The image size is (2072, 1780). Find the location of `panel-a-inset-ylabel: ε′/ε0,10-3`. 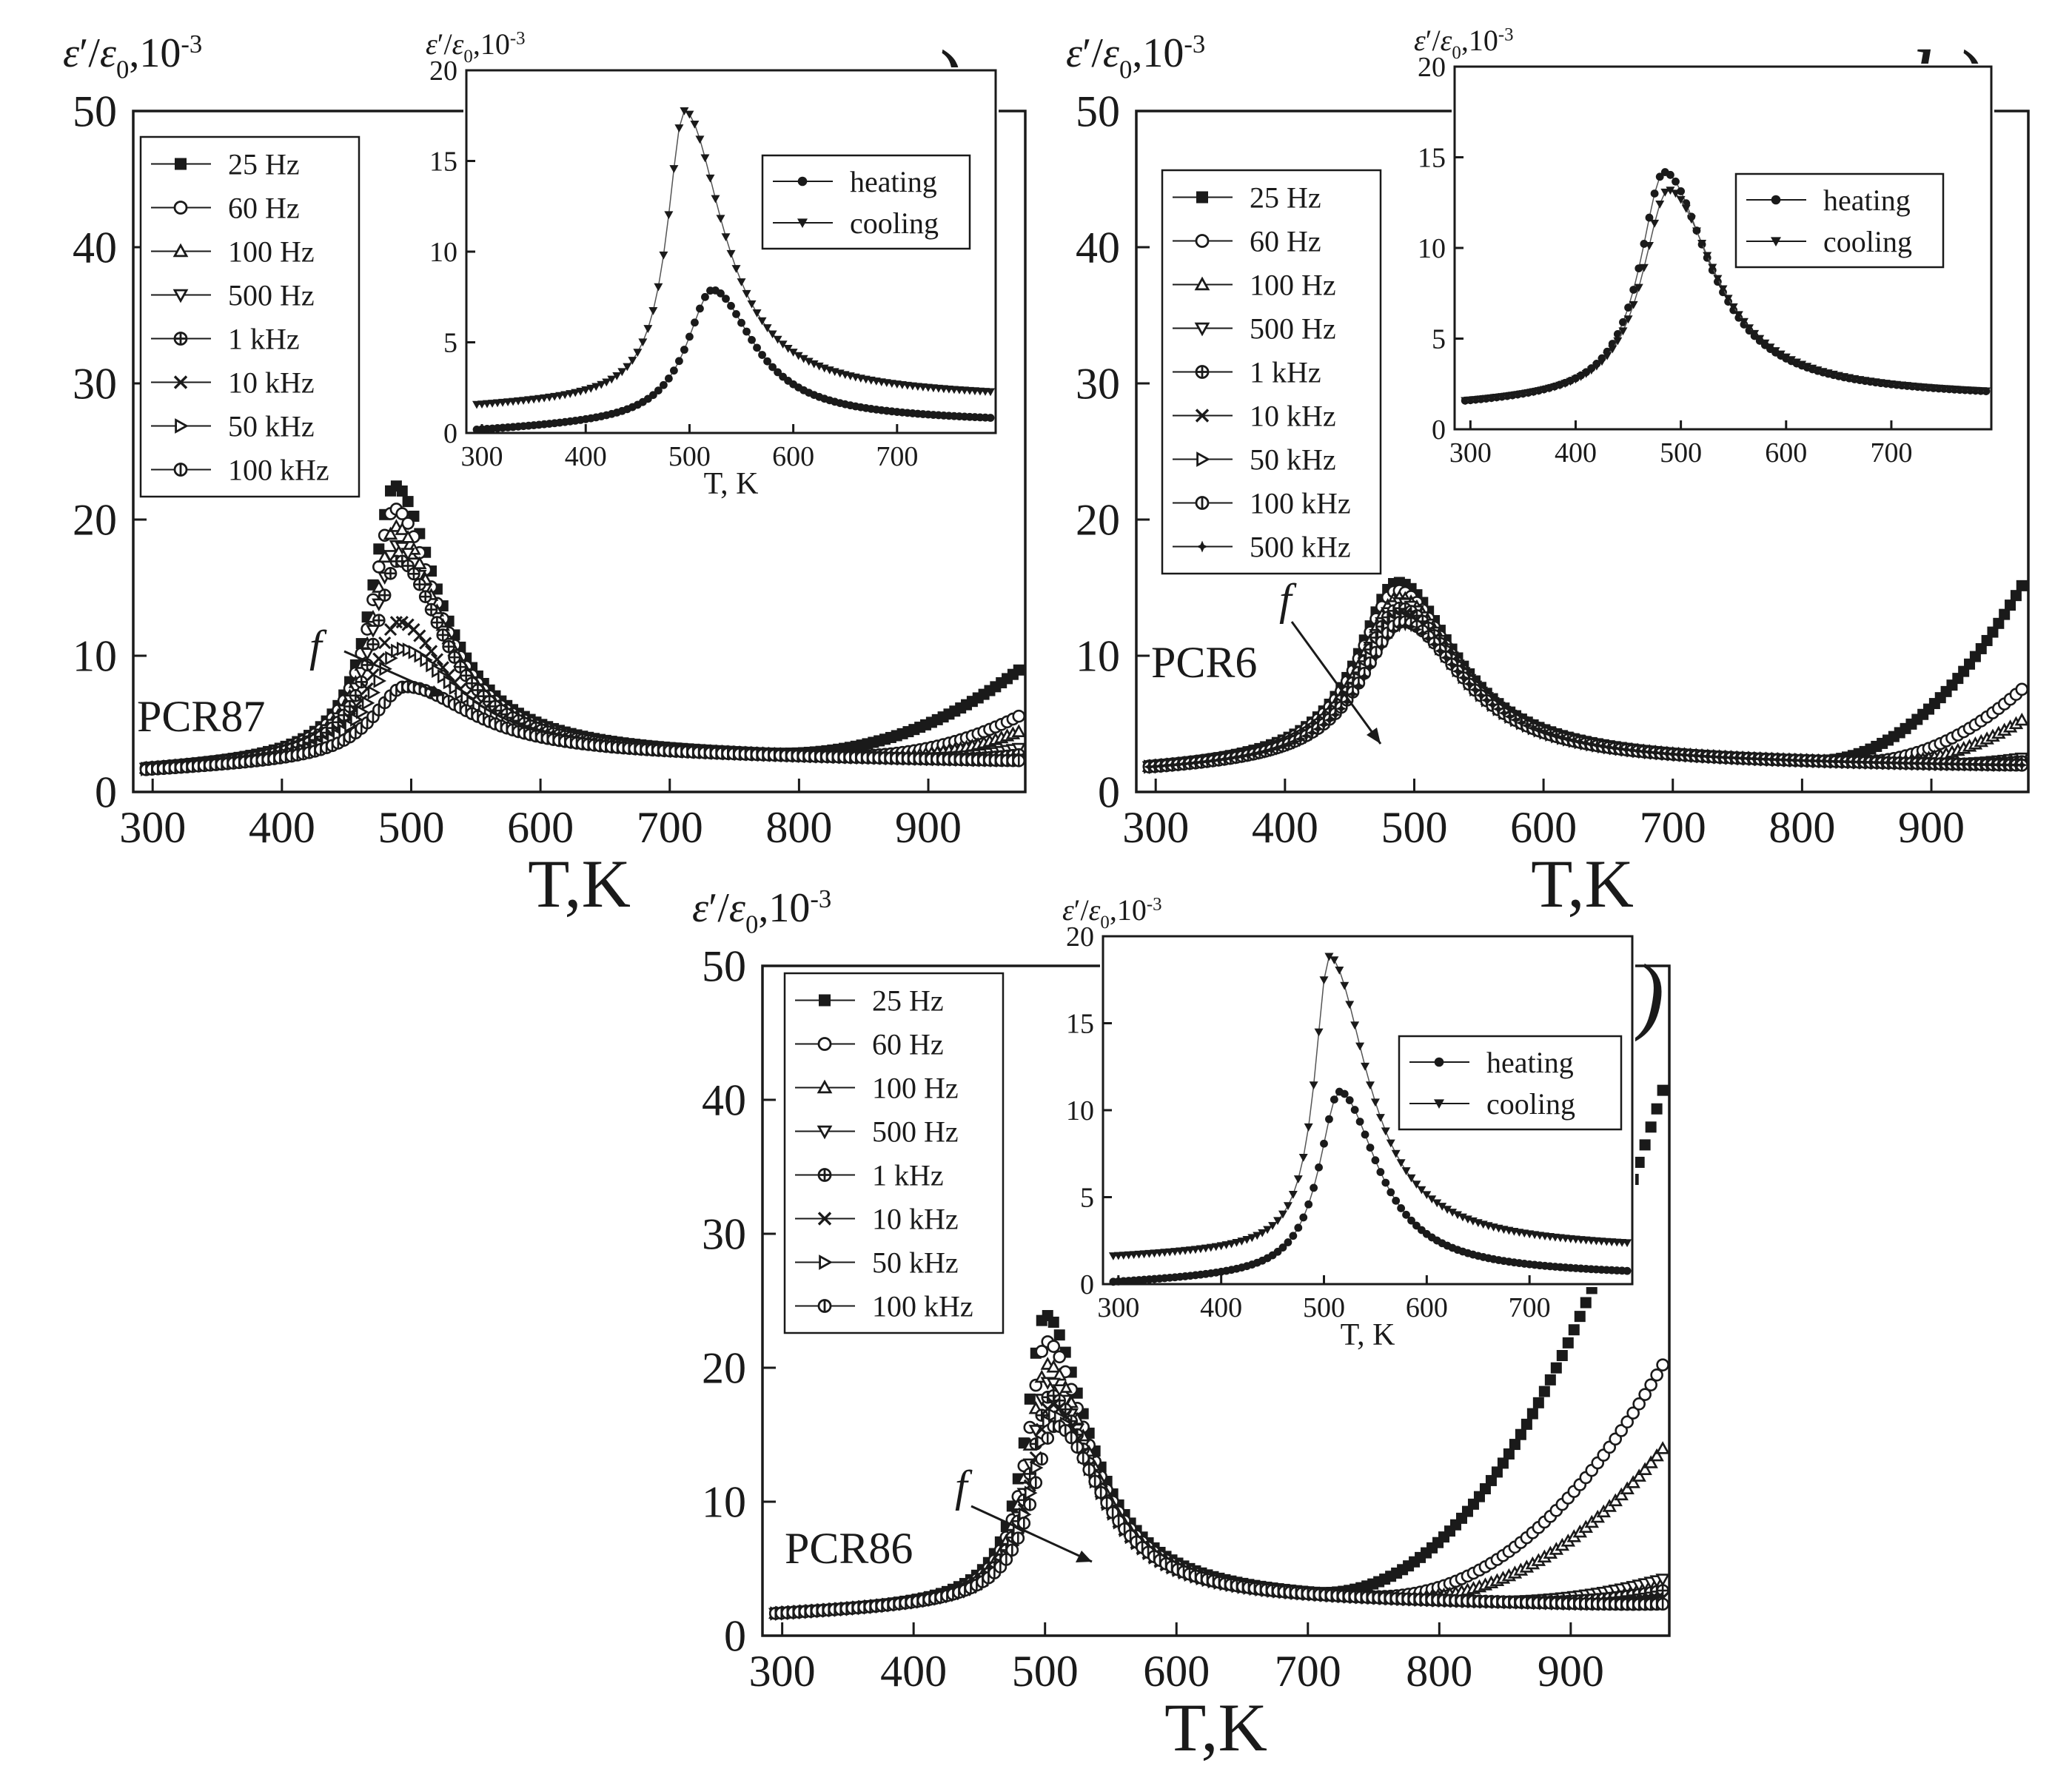

panel-a-inset-ylabel: ε′/ε0,10-3 is located at coordinates (476, 47).